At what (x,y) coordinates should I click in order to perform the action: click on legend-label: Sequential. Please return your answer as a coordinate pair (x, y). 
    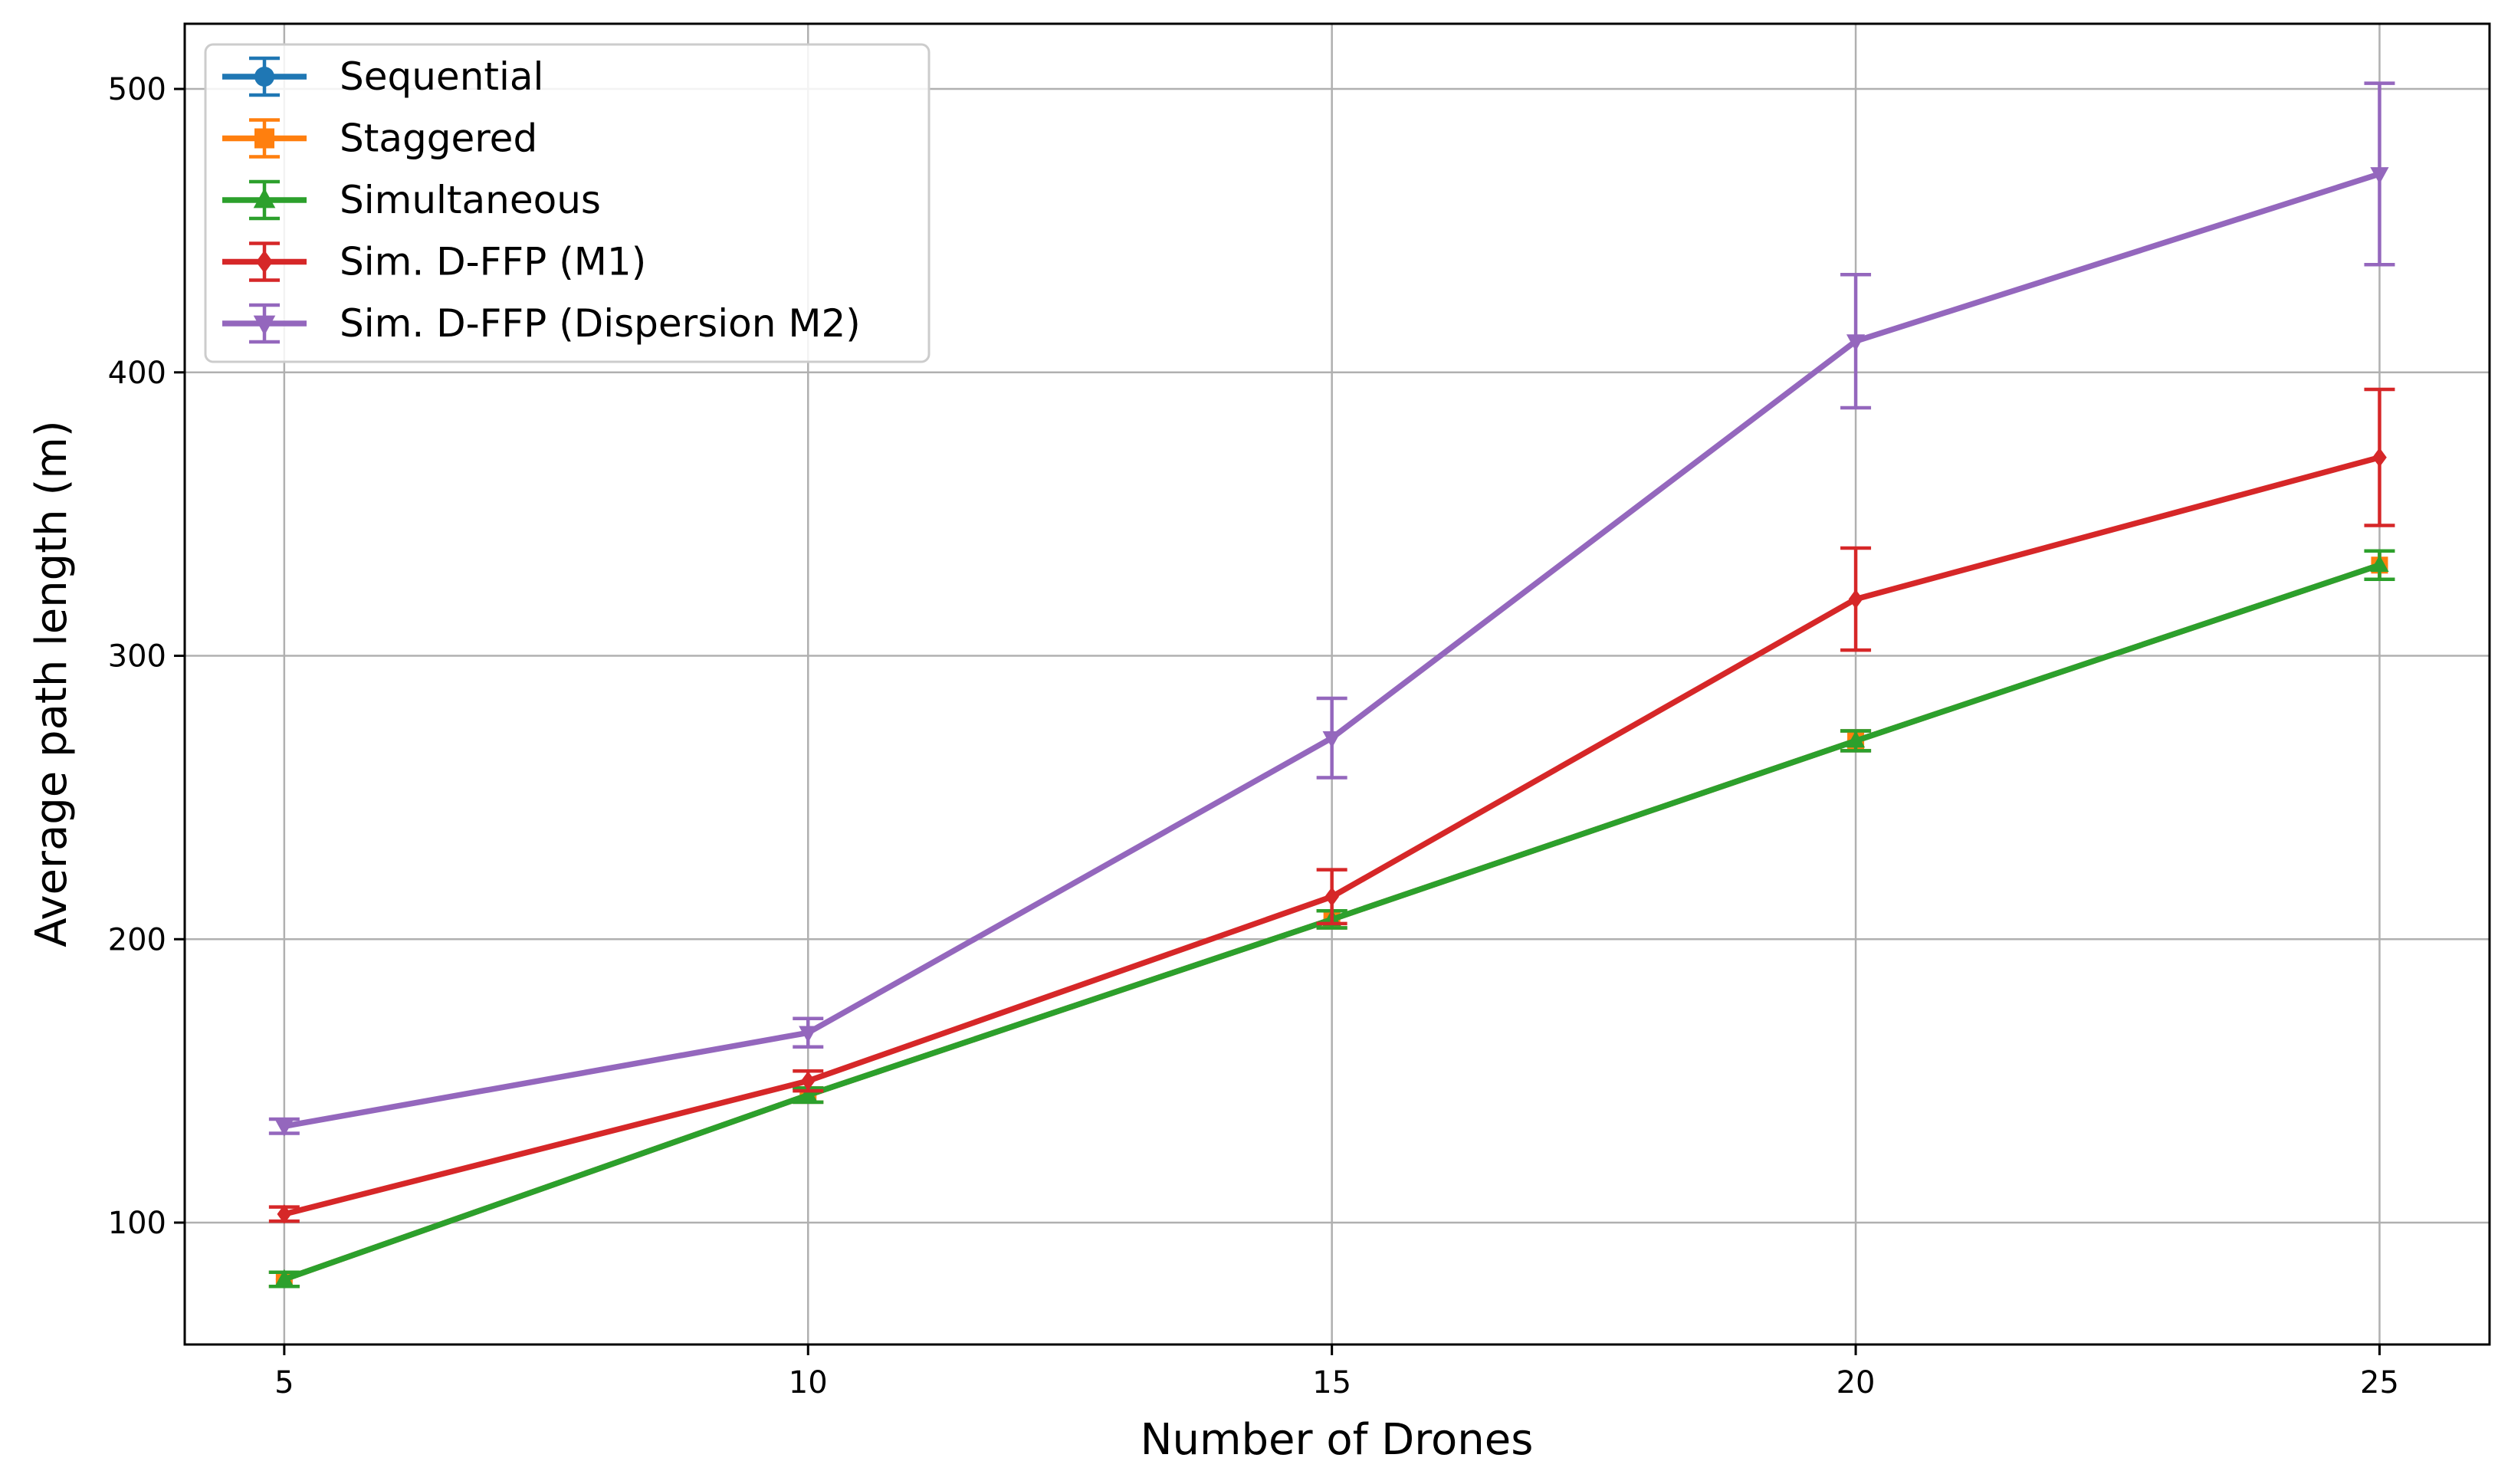
    Looking at the image, I should click on (442, 76).